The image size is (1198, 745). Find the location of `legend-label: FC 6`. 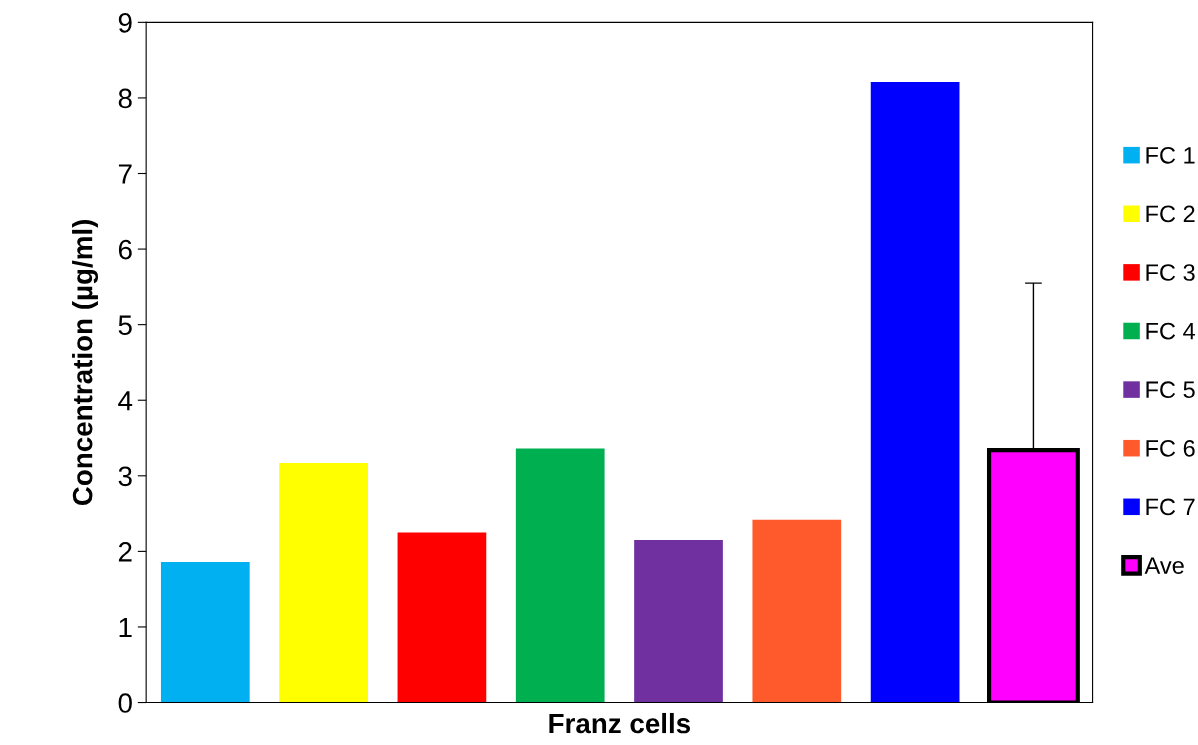

legend-label: FC 6 is located at coordinates (1170, 448).